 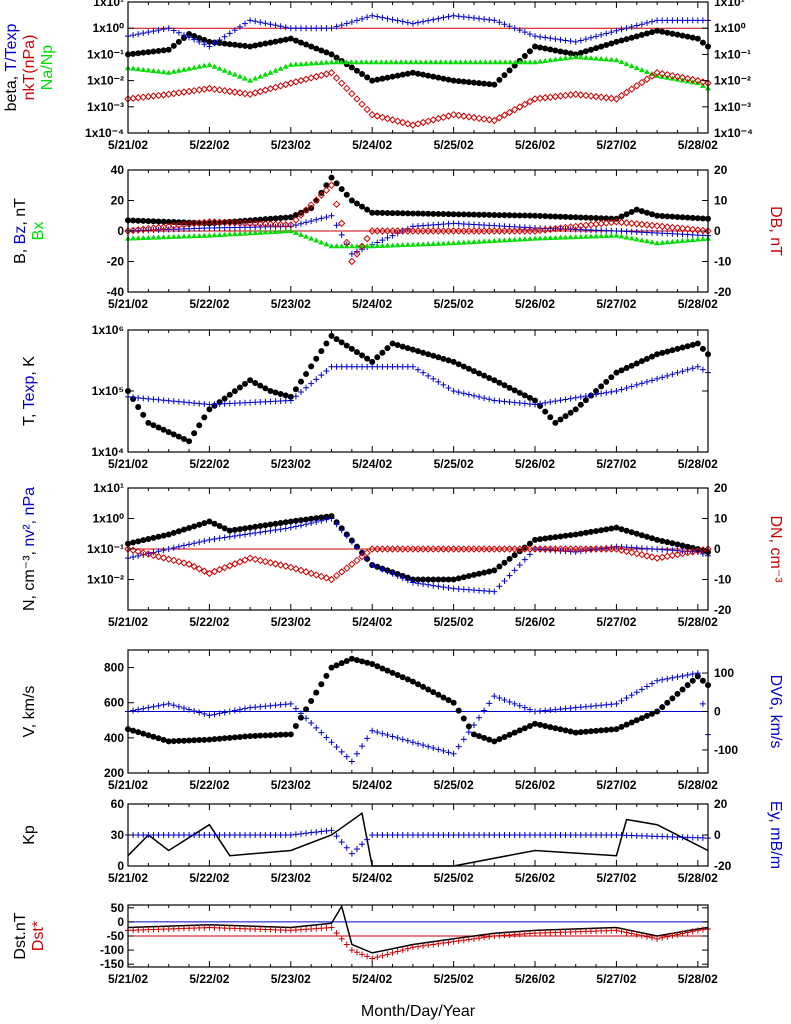 What do you see at coordinates (535, 622) in the screenshot?
I see `x-tick-label: 5/26/02` at bounding box center [535, 622].